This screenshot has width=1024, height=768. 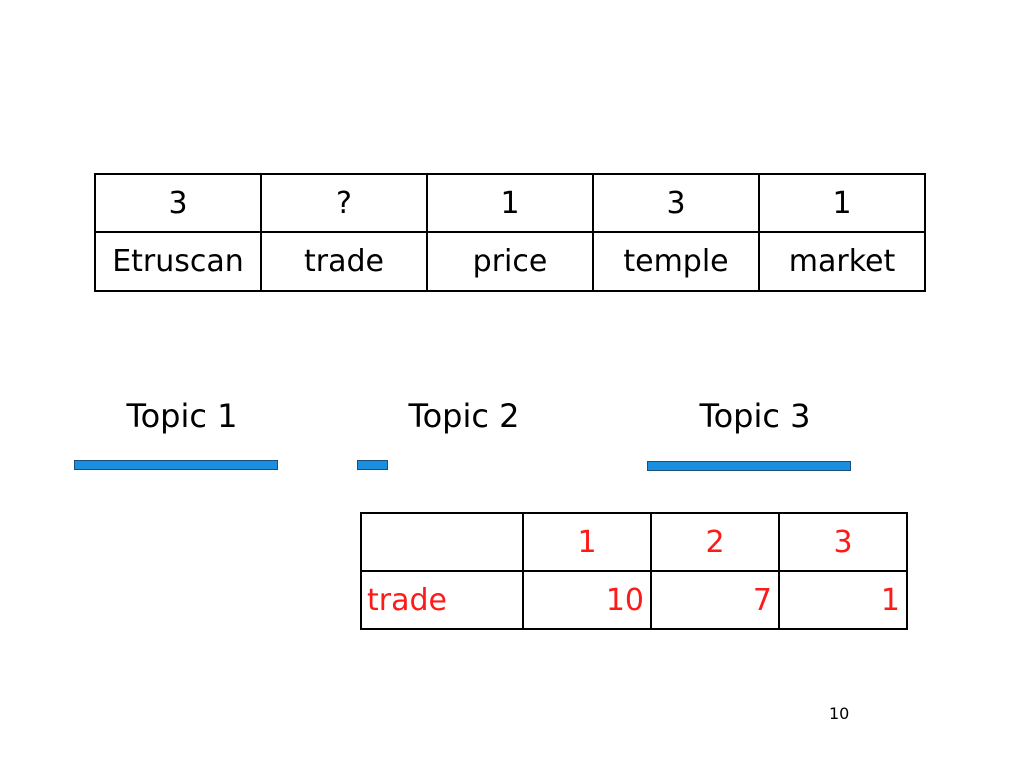 What do you see at coordinates (464, 416) in the screenshot?
I see `topic-2-label: Topic 2` at bounding box center [464, 416].